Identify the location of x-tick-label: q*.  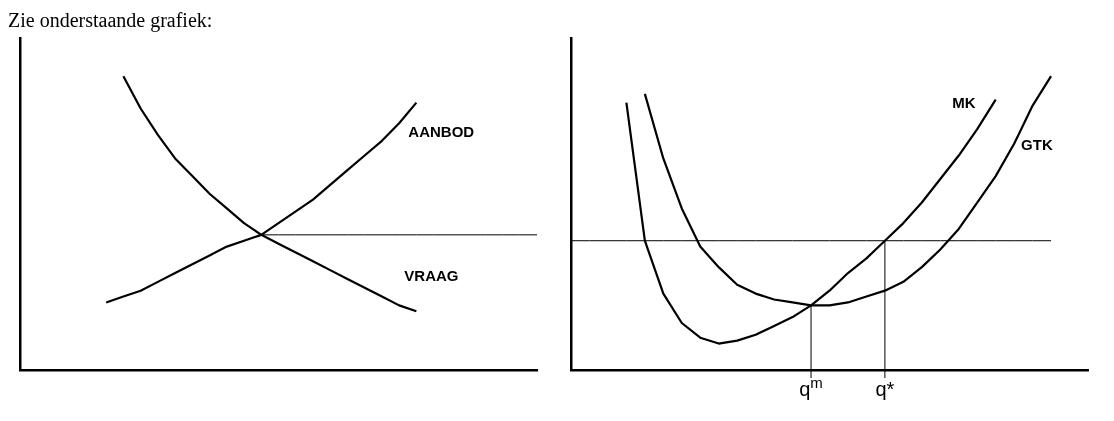
(885, 389).